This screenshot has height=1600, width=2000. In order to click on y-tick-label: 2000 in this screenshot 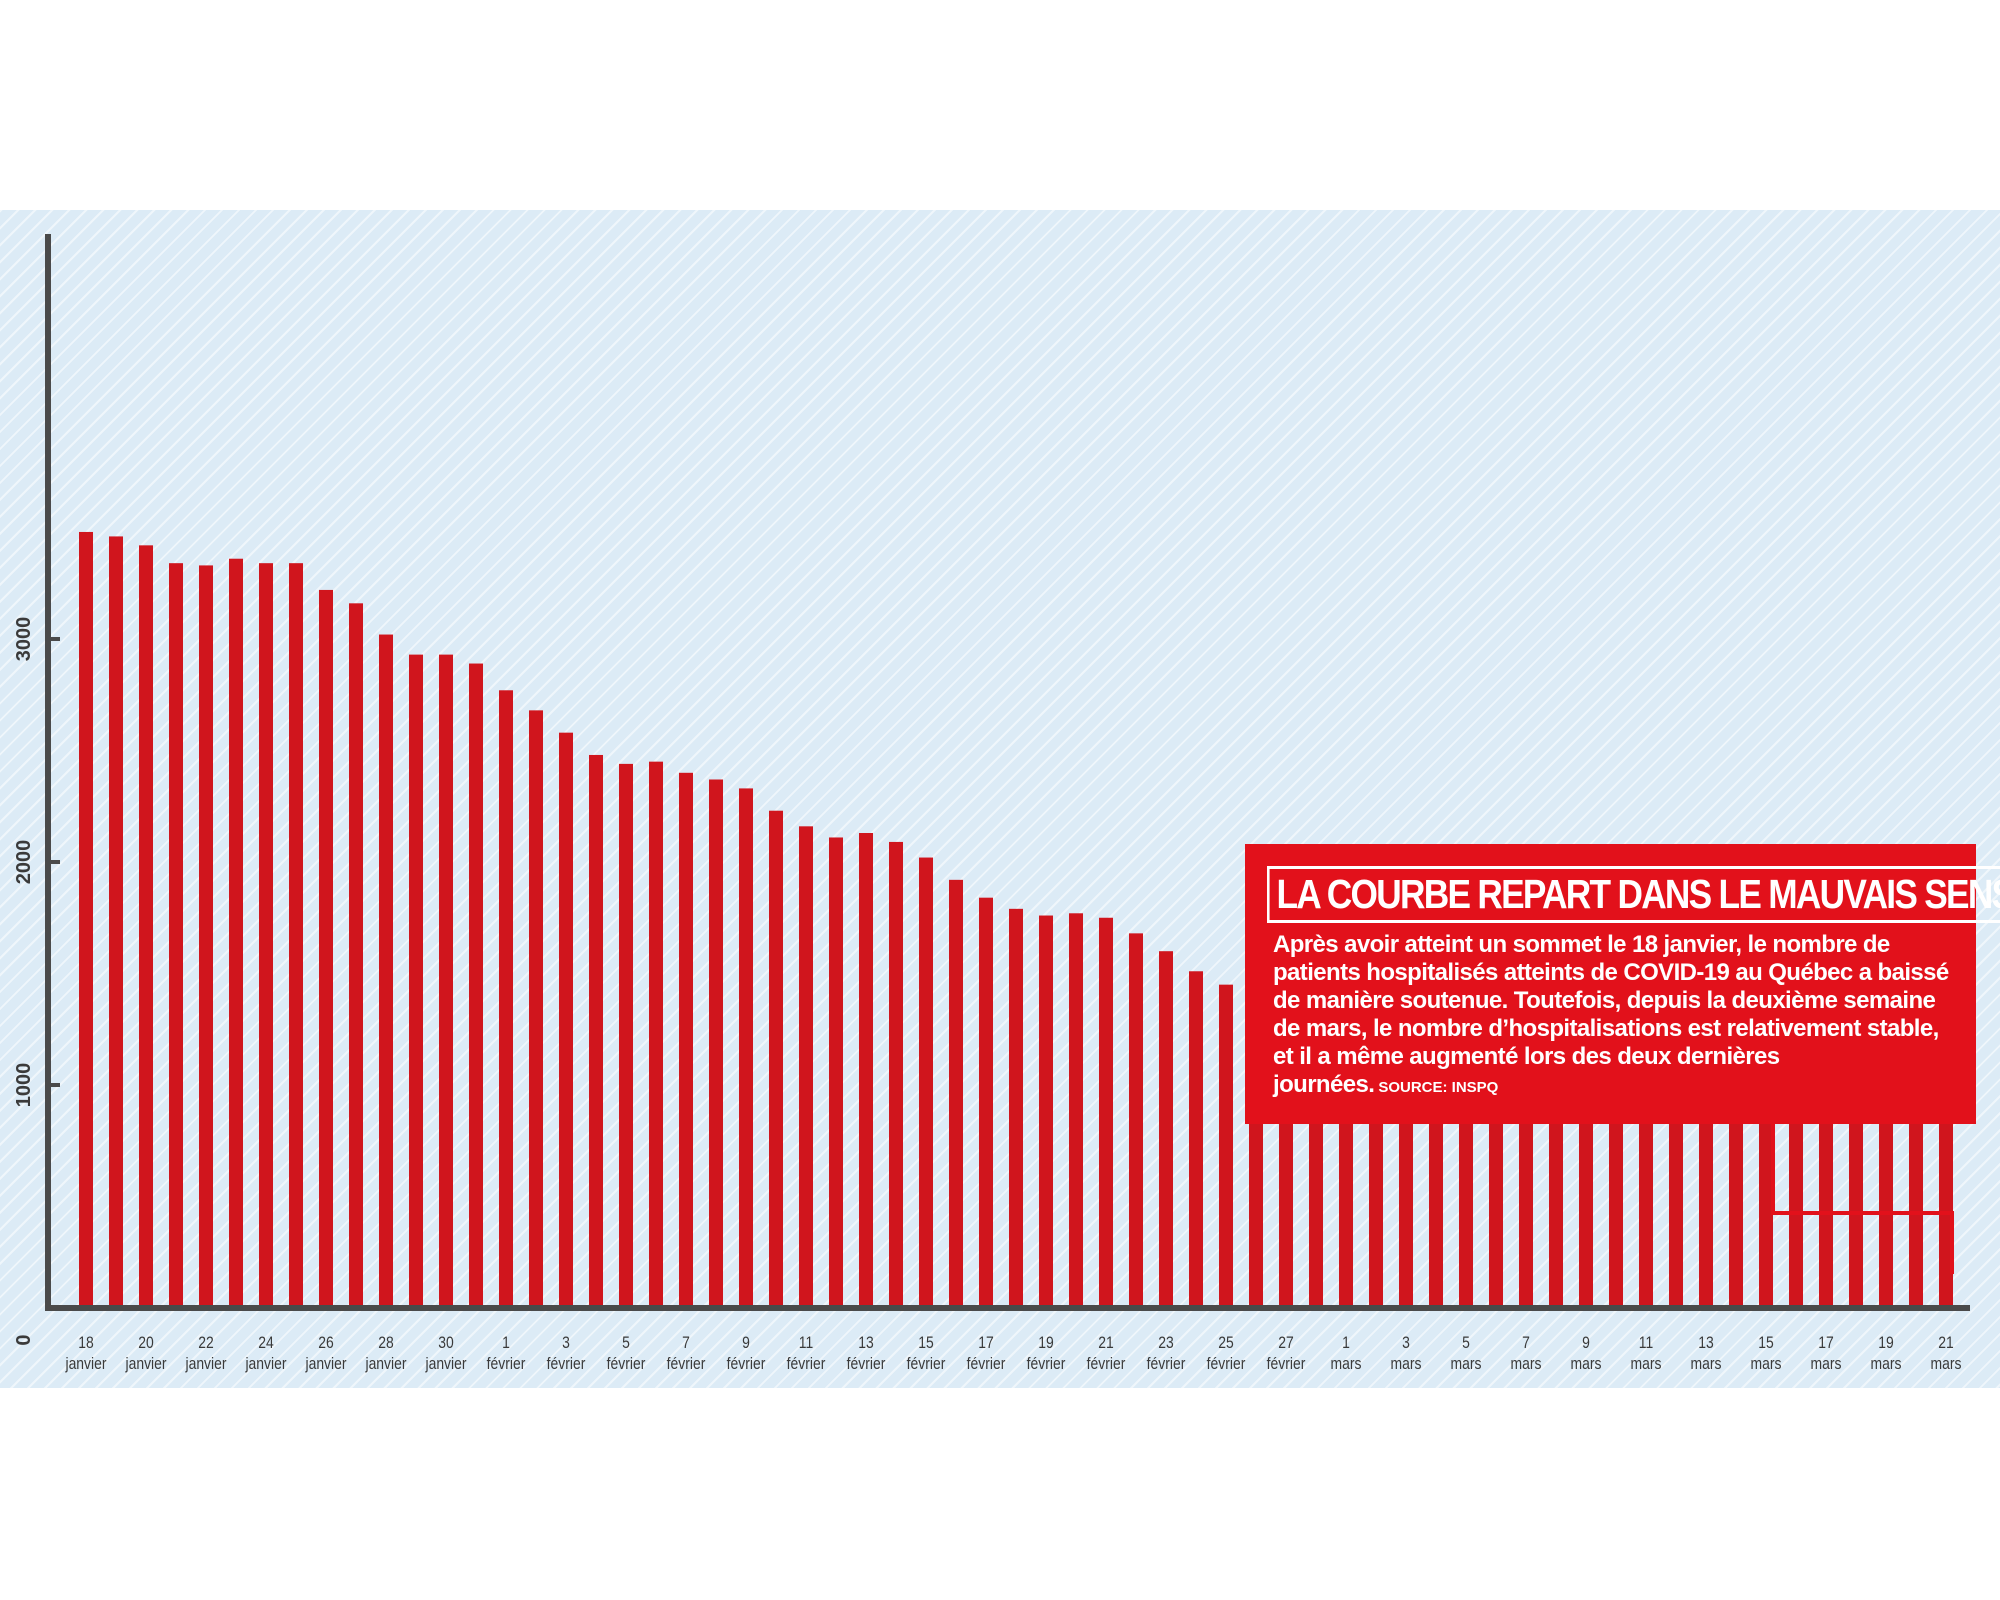, I will do `click(24, 862)`.